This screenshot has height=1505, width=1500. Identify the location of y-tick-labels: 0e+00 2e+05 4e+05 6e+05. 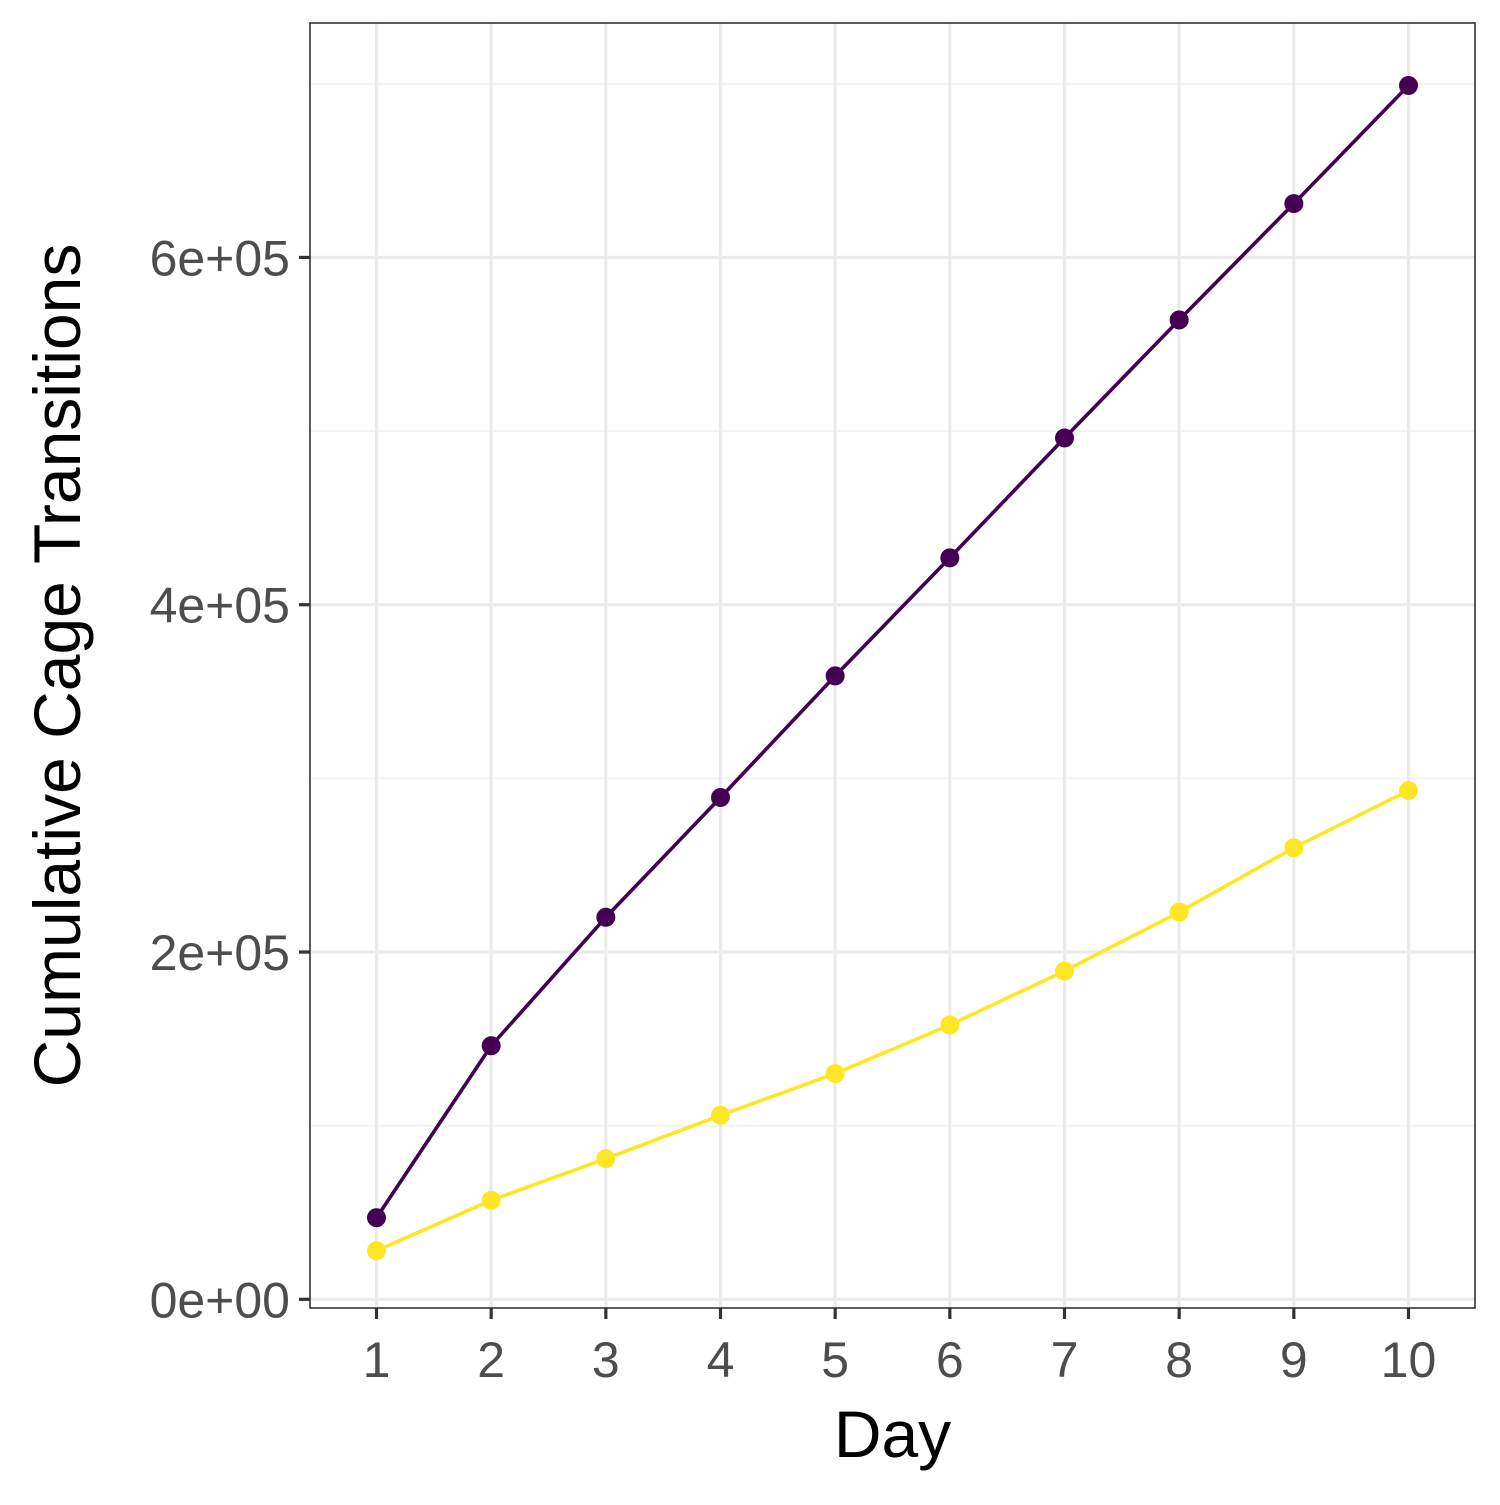
(220, 779).